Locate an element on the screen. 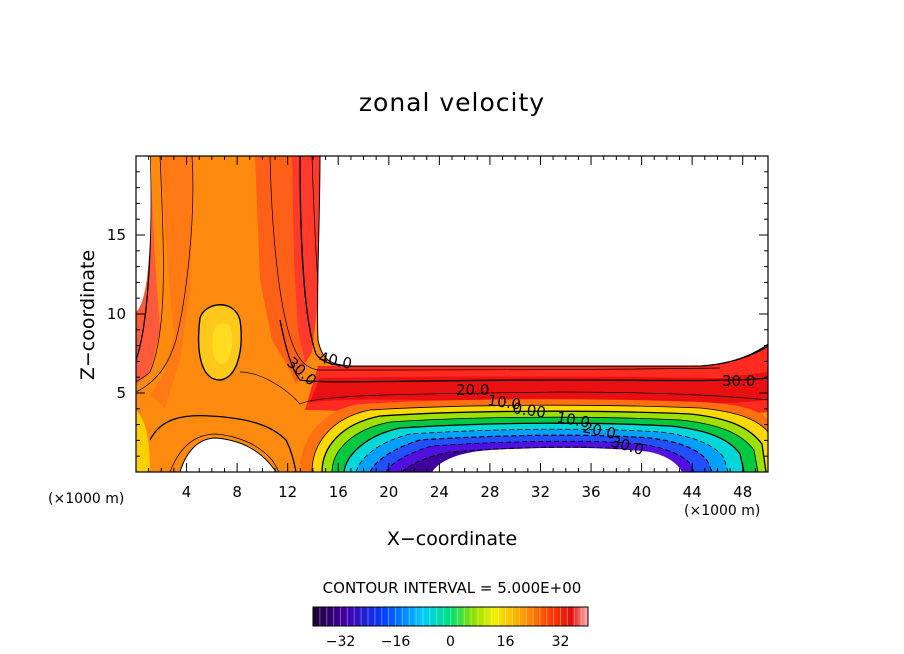 The height and width of the screenshot is (654, 904). contour-label: 20.0 is located at coordinates (472, 390).